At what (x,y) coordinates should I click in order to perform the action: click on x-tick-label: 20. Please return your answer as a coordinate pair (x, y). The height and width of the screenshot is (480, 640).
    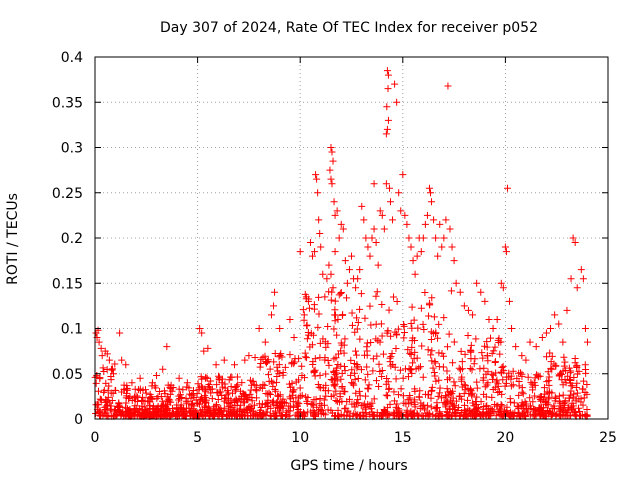
    Looking at the image, I should click on (505, 438).